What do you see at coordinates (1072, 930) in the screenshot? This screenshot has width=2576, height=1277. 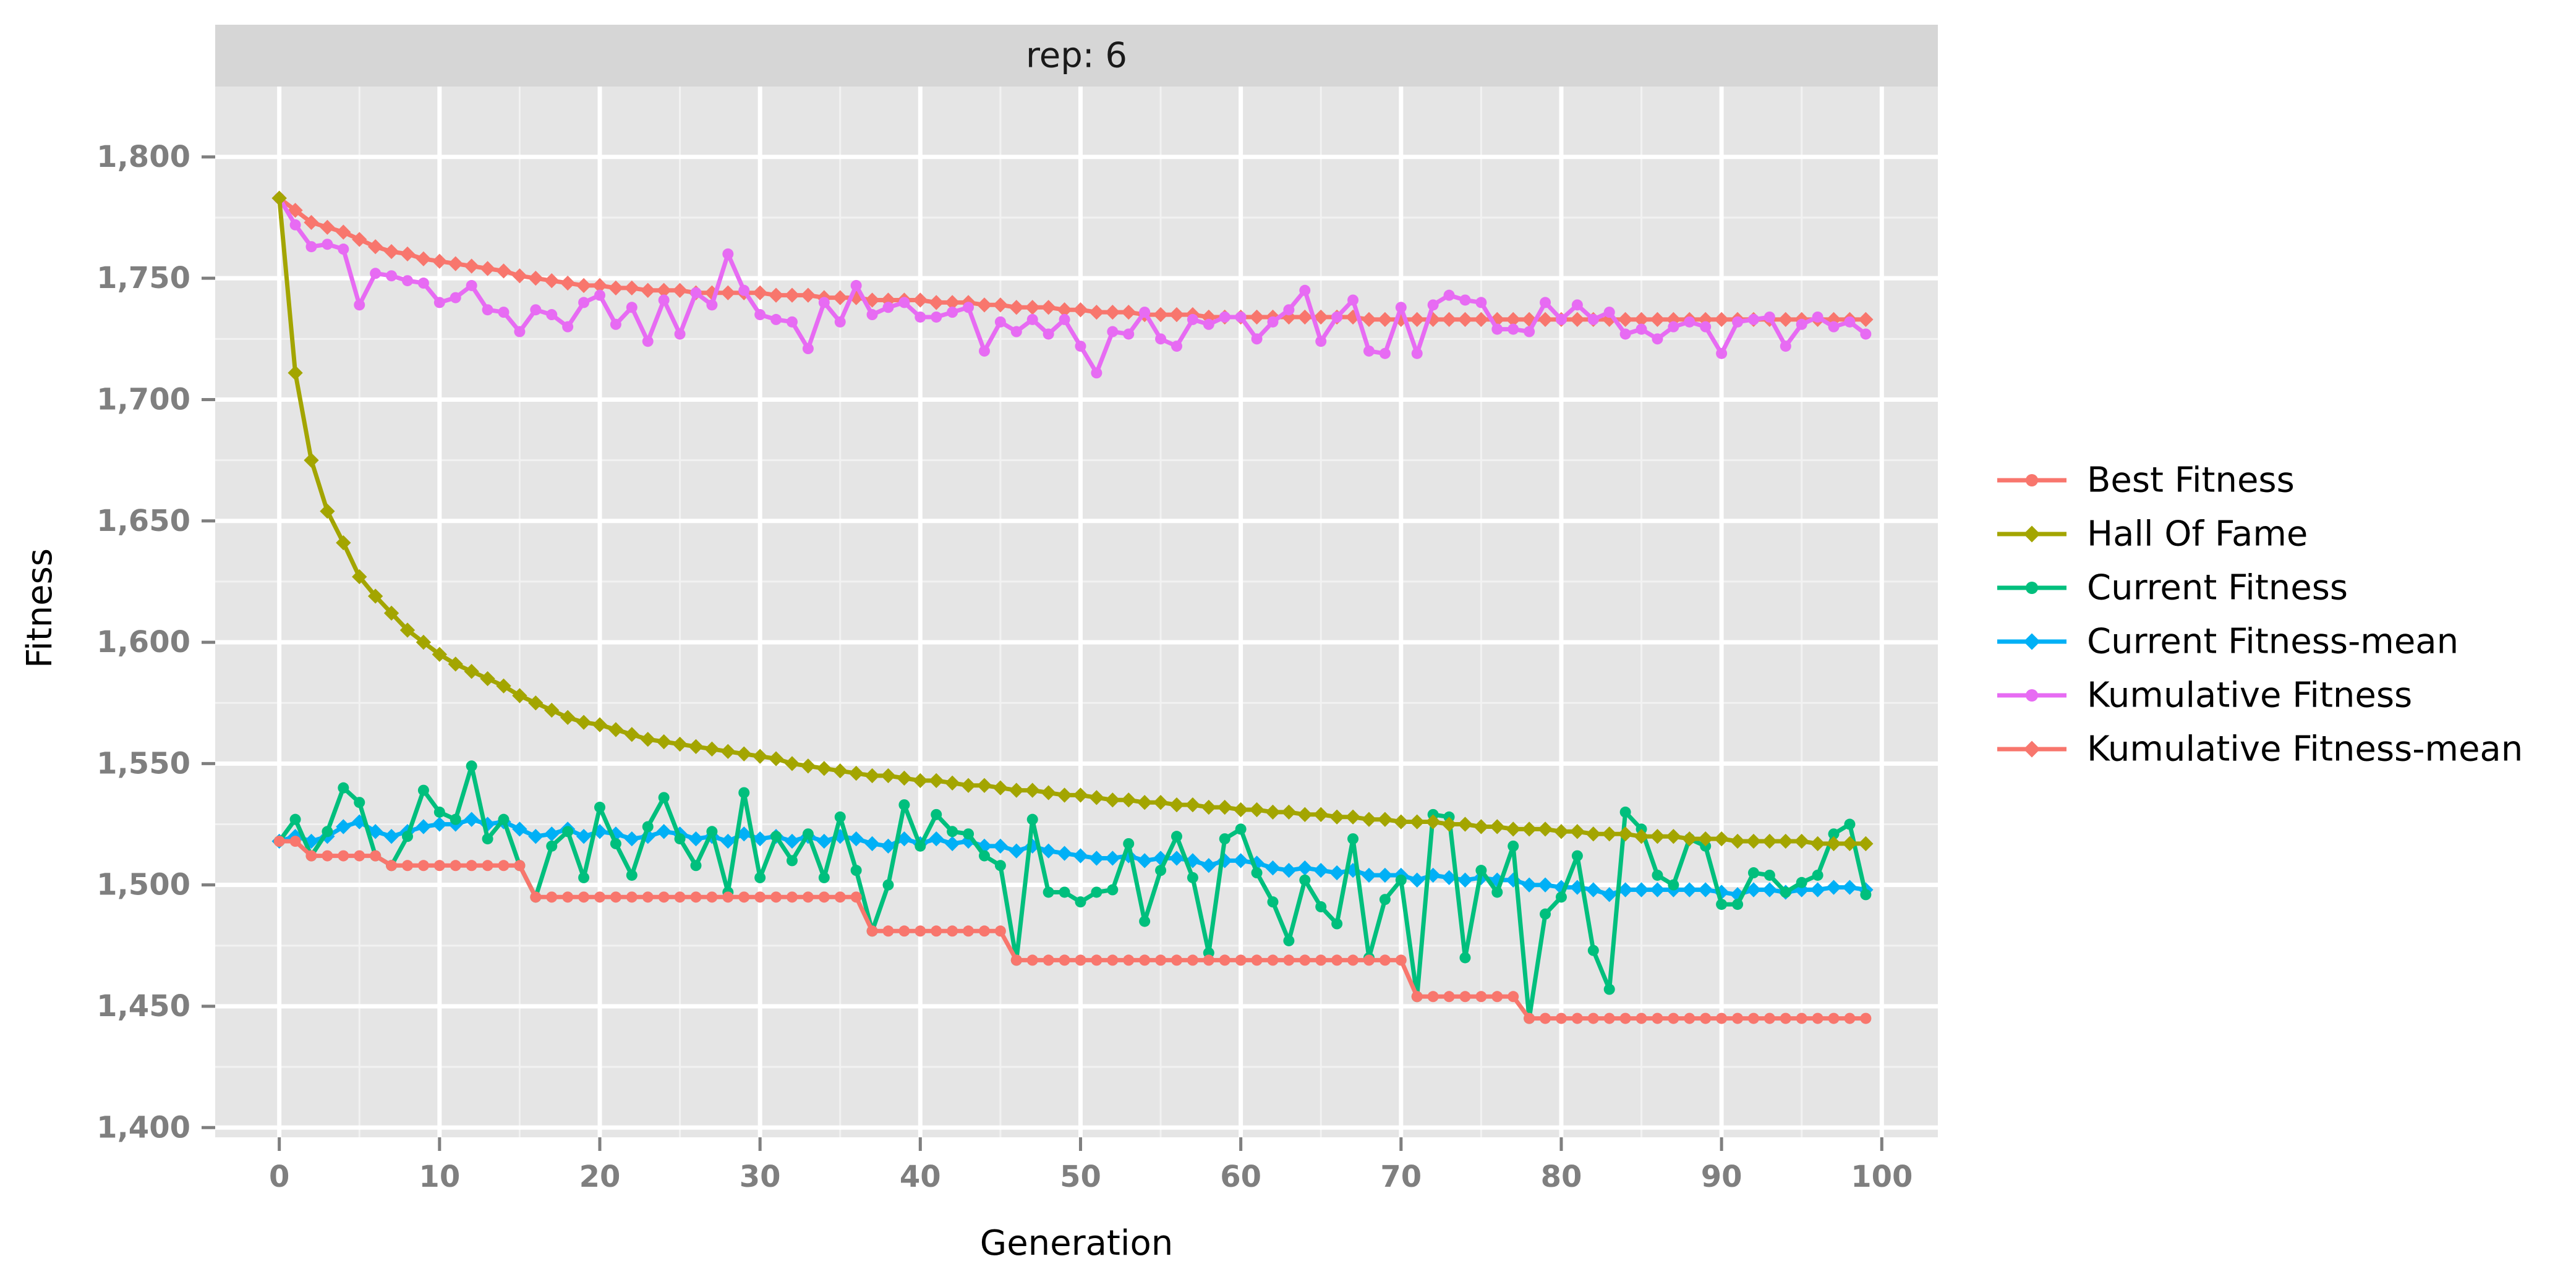 I see `series-best-fitness` at bounding box center [1072, 930].